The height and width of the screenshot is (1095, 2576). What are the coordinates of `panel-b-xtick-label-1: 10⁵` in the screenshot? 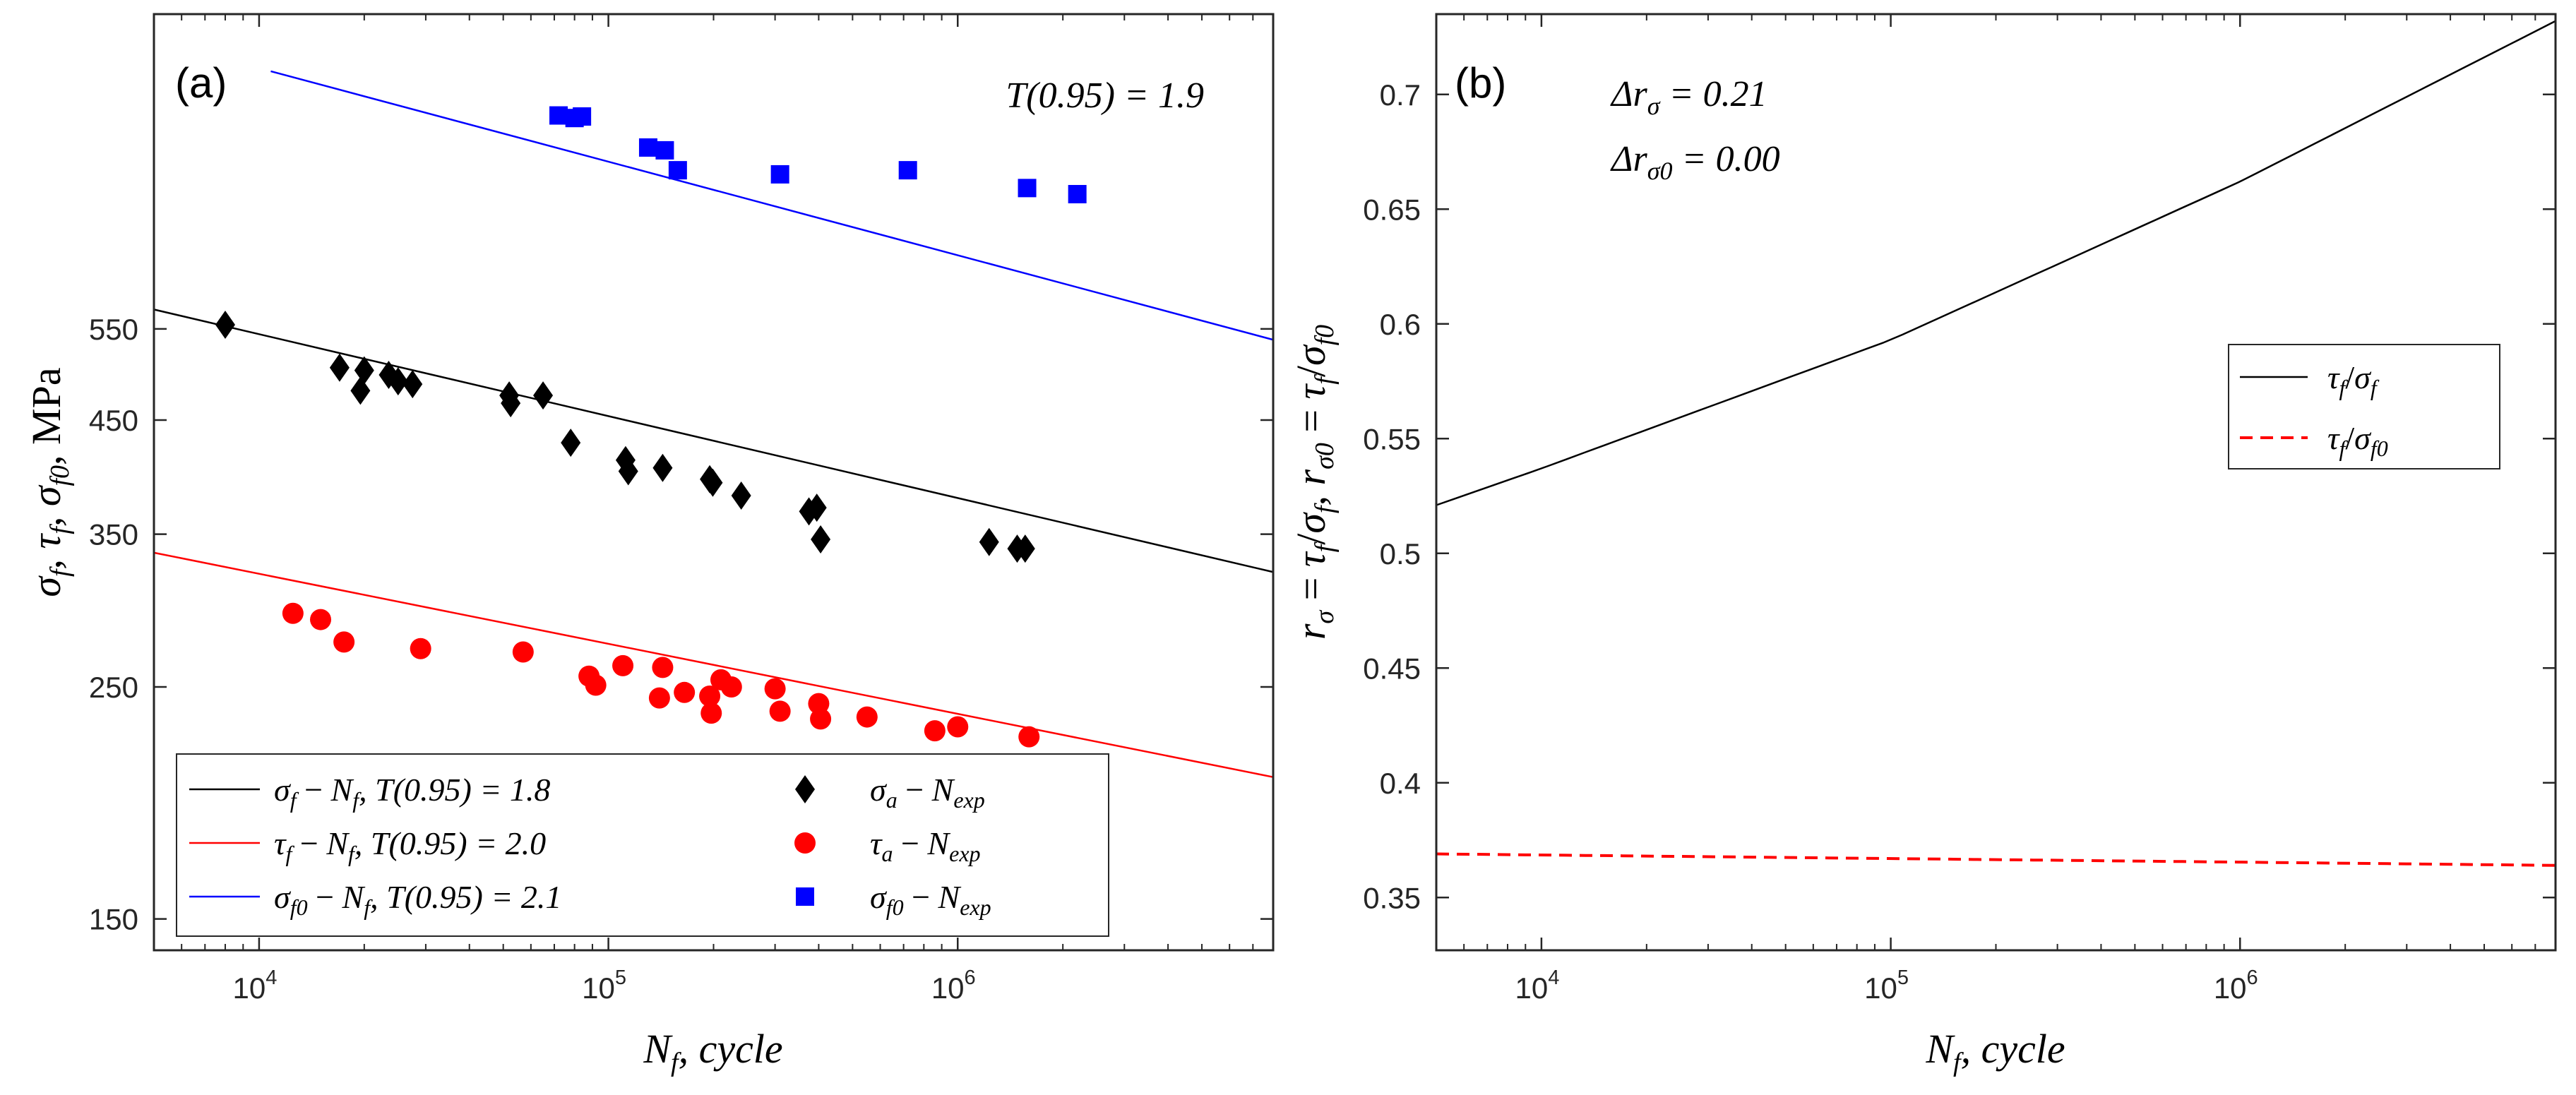 It's located at (1886, 986).